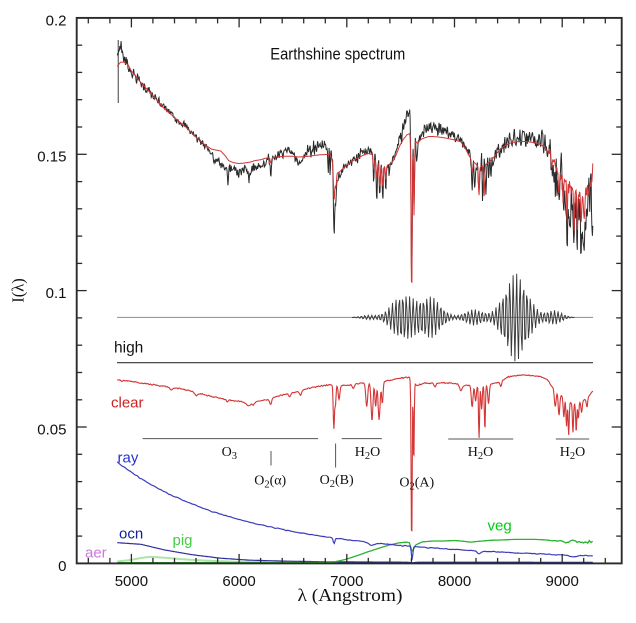  I want to click on svg-text: ocn, so click(131, 534).